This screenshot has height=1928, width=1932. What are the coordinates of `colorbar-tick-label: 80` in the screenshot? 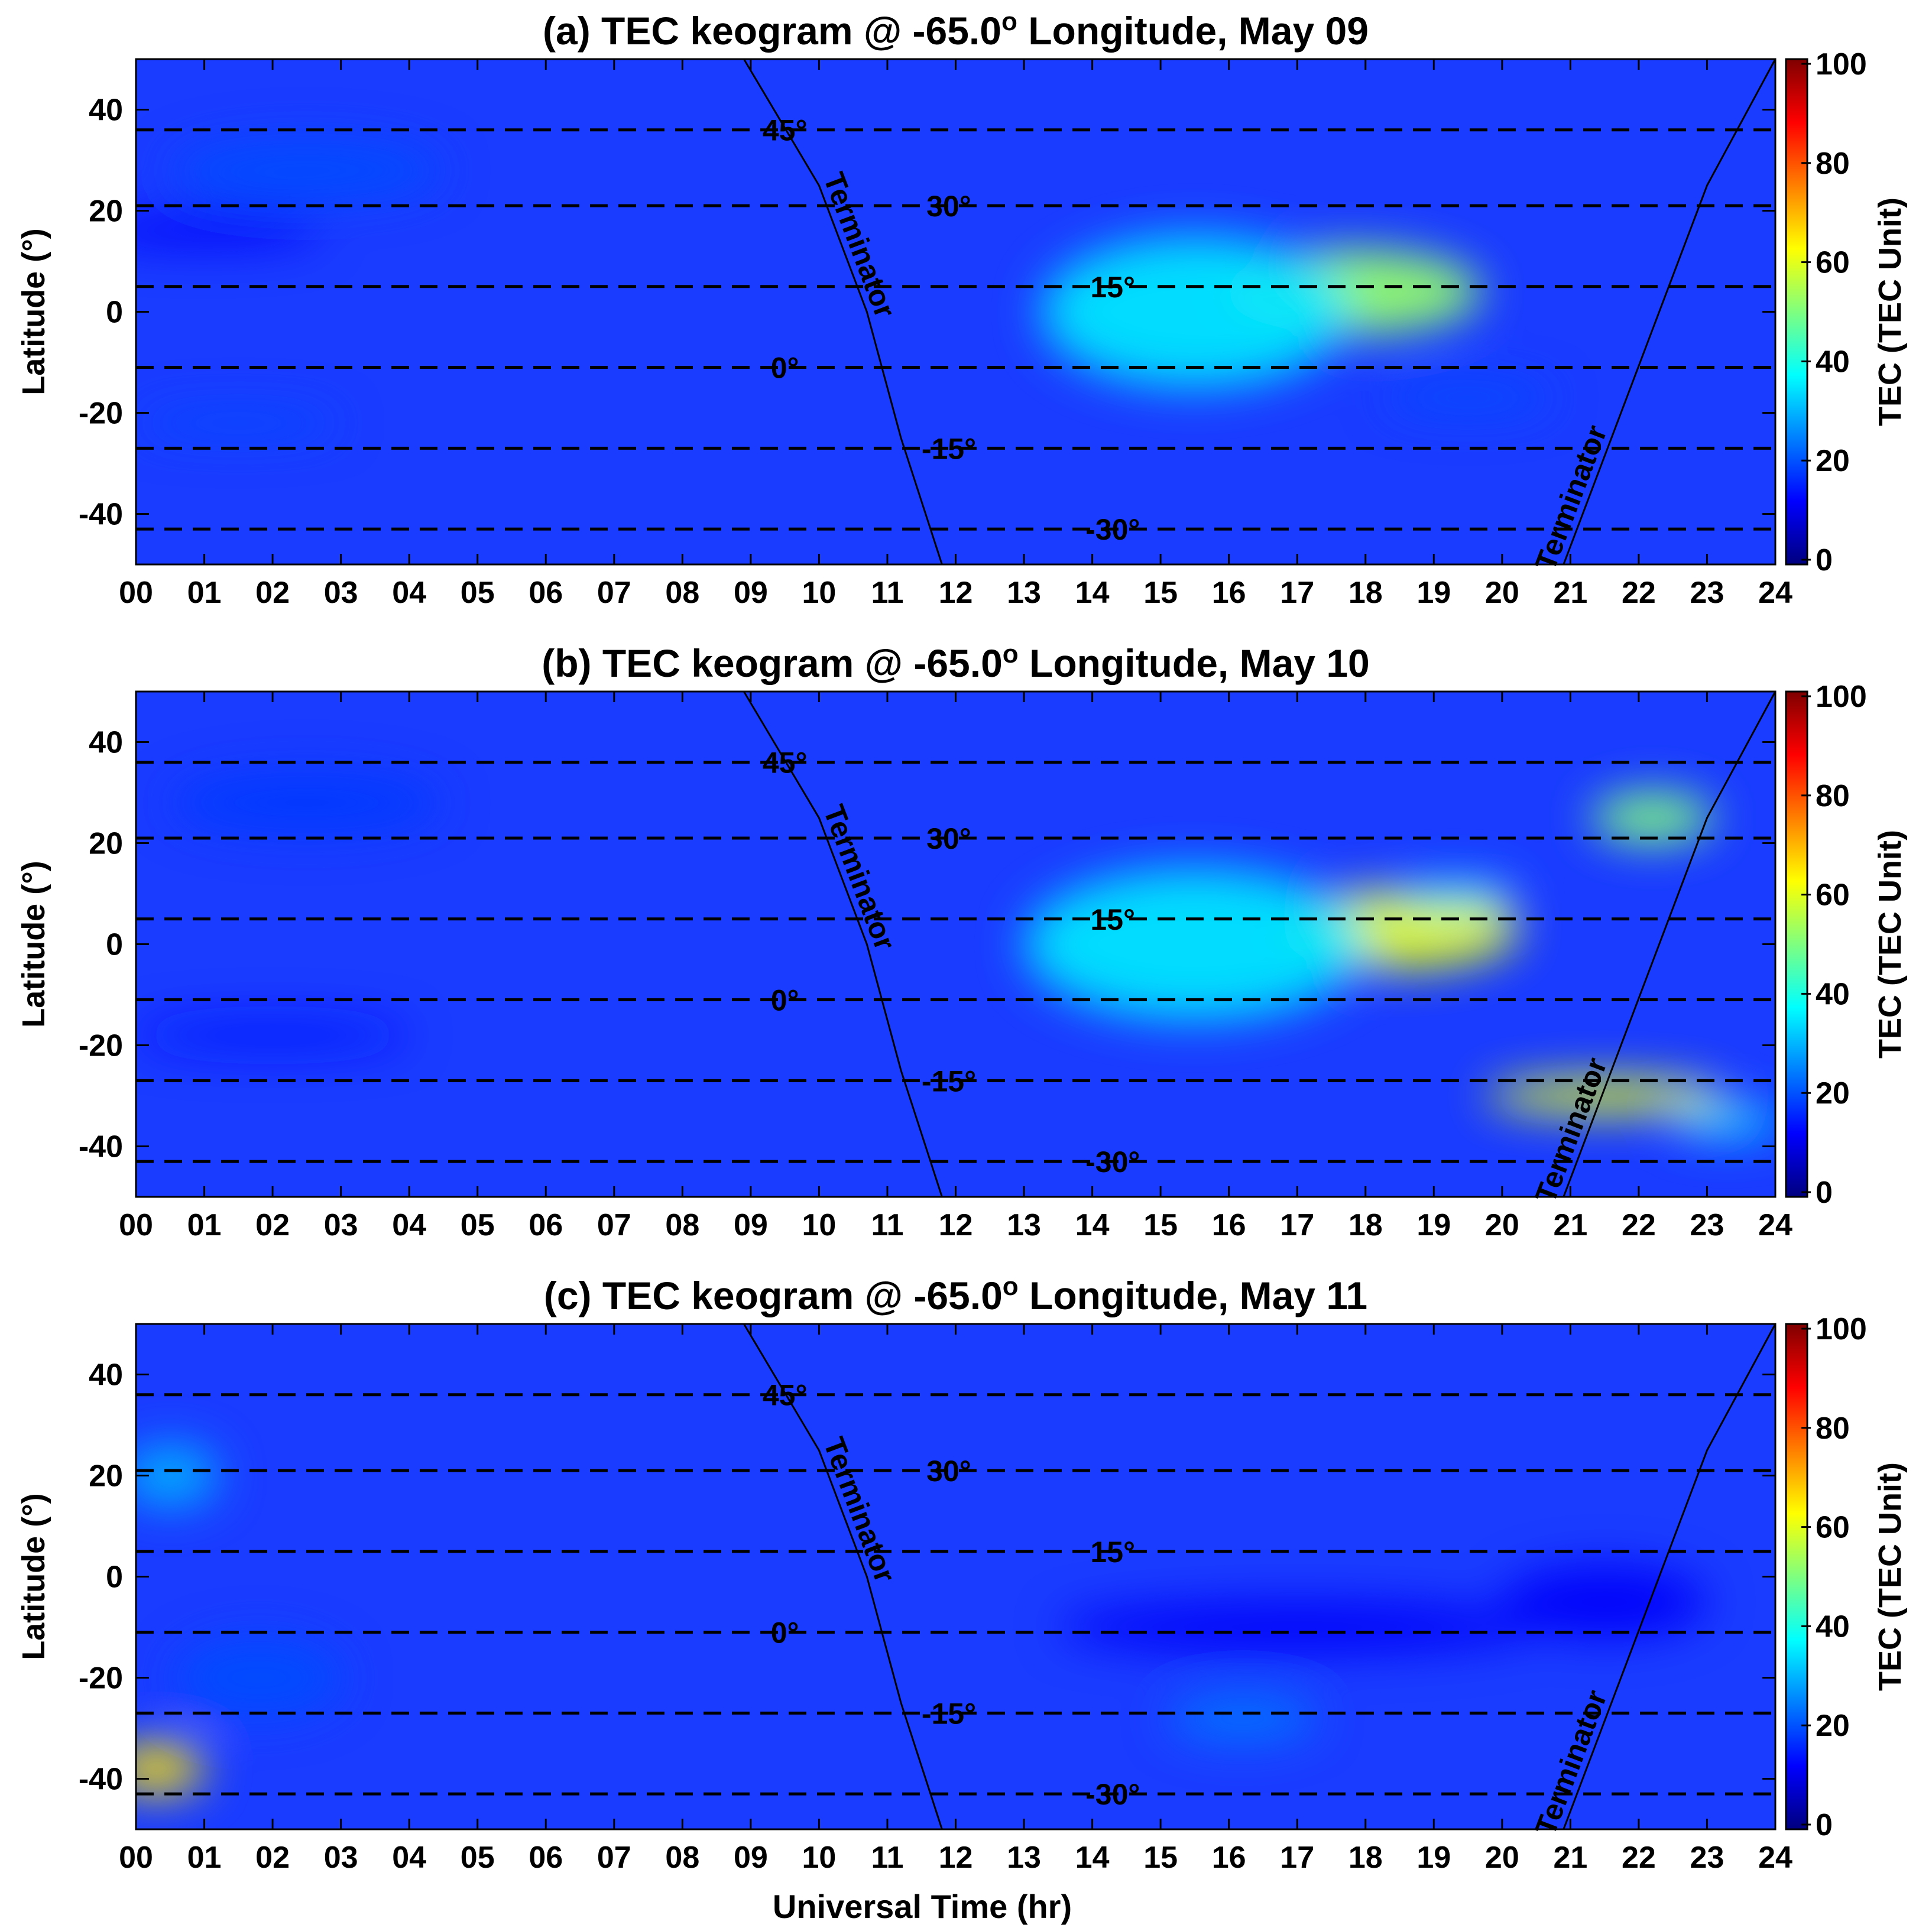 It's located at (1833, 164).